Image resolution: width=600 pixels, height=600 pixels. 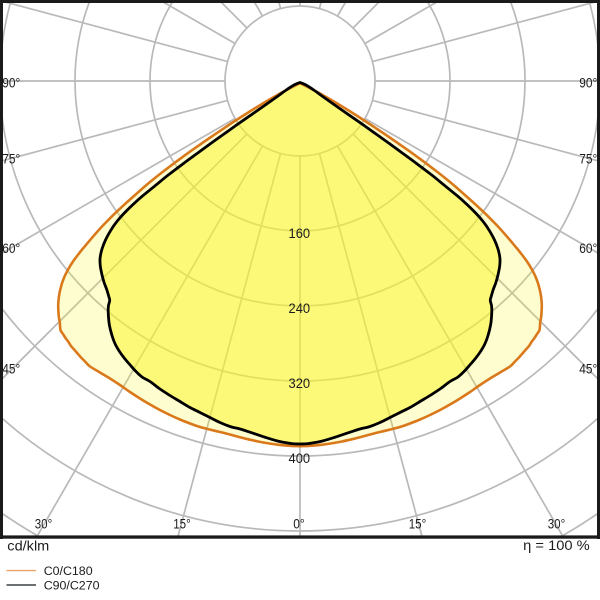 What do you see at coordinates (300, 458) in the screenshot?
I see `svg-text: 400` at bounding box center [300, 458].